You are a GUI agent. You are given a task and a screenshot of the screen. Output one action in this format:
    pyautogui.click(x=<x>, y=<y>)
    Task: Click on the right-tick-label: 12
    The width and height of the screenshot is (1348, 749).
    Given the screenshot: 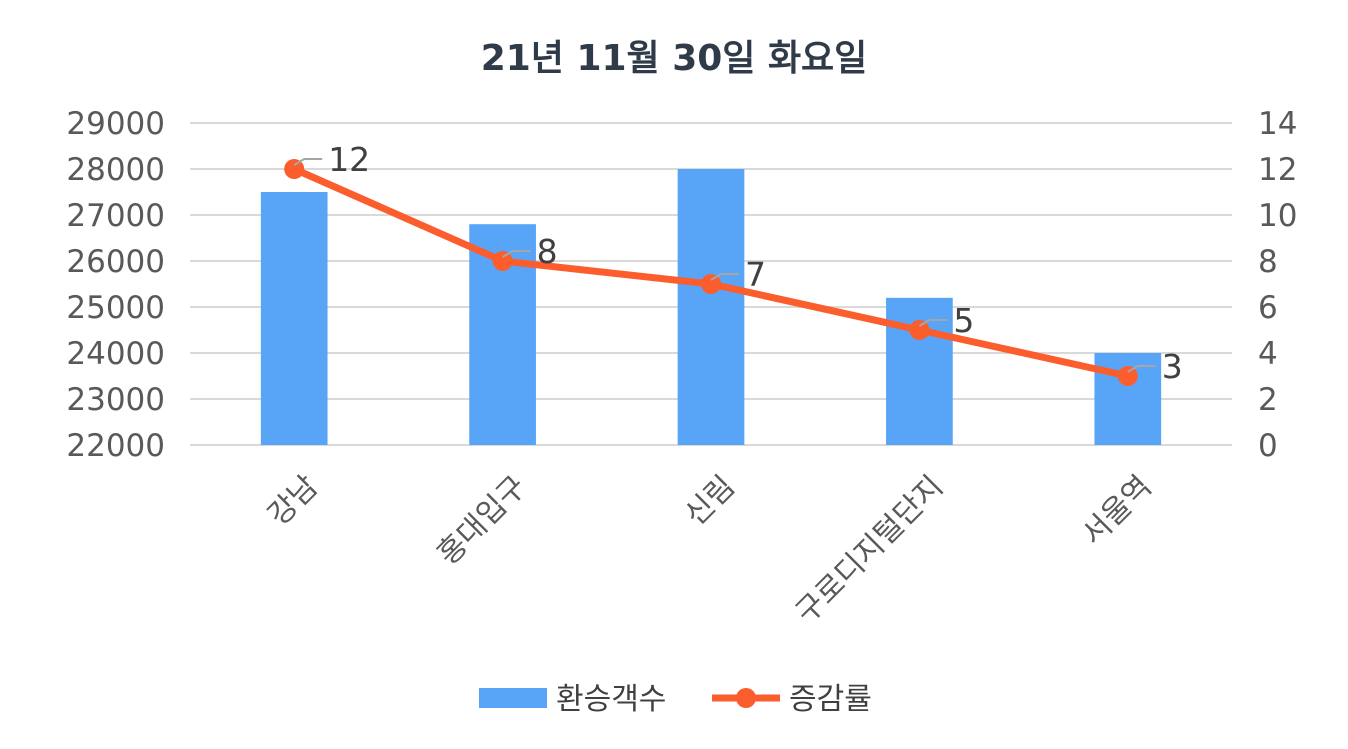 What is the action you would take?
    pyautogui.click(x=1277, y=170)
    